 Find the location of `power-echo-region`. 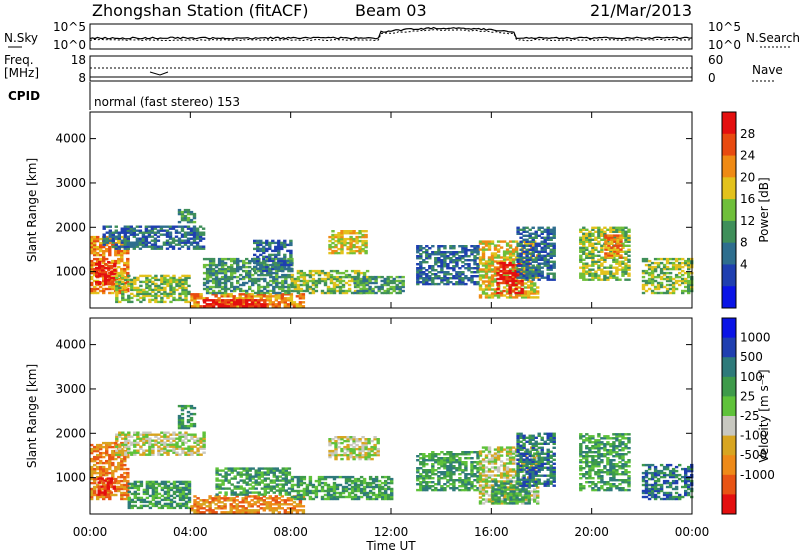

power-echo-region is located at coordinates (153, 289).